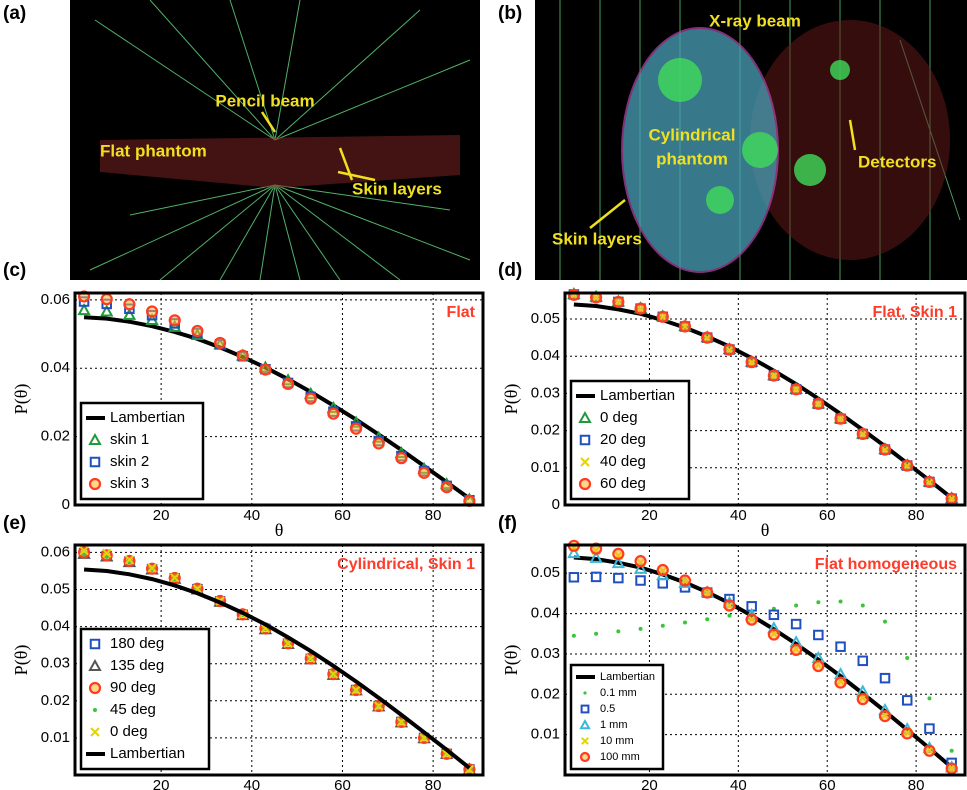  What do you see at coordinates (66, 504) in the screenshot?
I see `y-tick-label: 0` at bounding box center [66, 504].